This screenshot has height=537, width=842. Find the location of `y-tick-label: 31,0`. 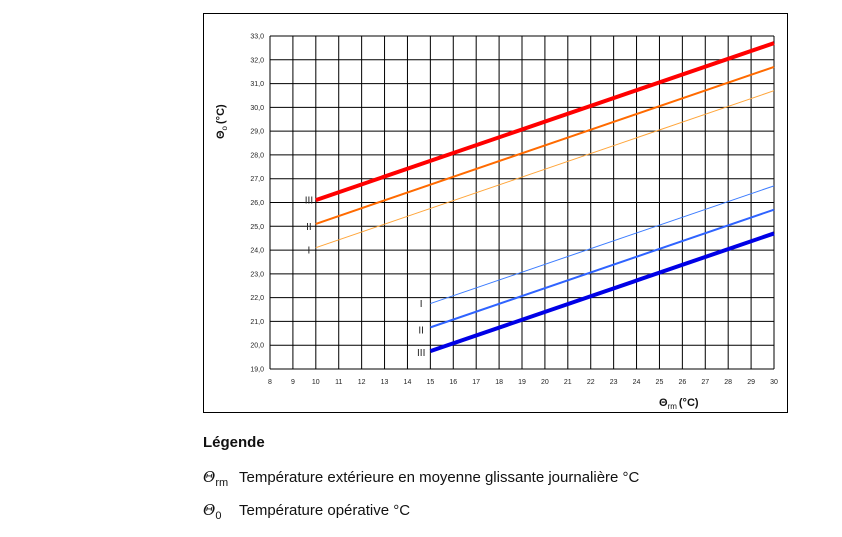

y-tick-label: 31,0 is located at coordinates (257, 84).